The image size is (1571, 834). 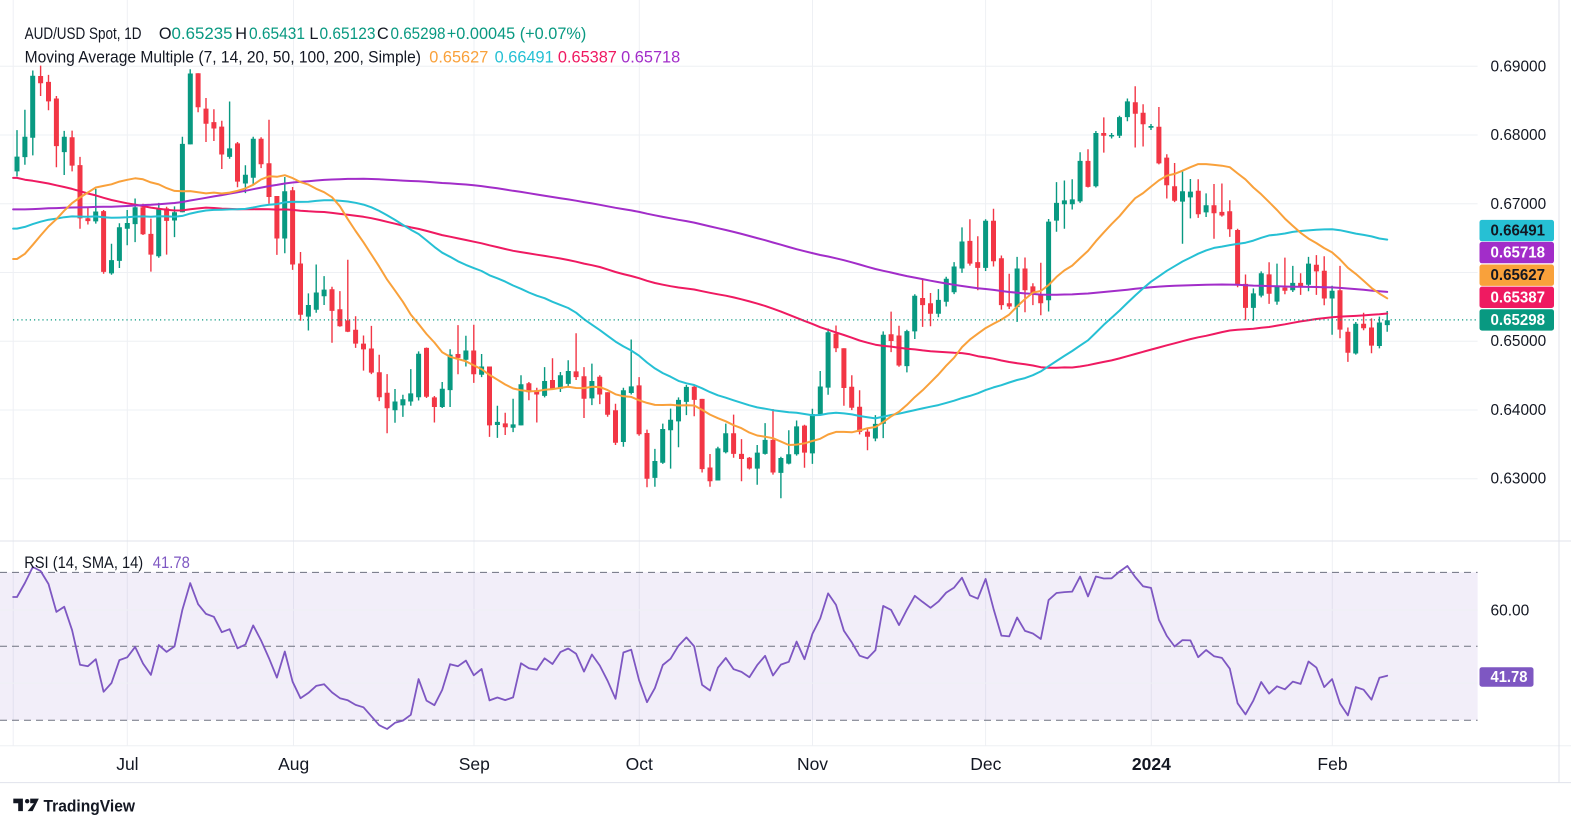 What do you see at coordinates (293, 764) in the screenshot?
I see `svg-text: Aug` at bounding box center [293, 764].